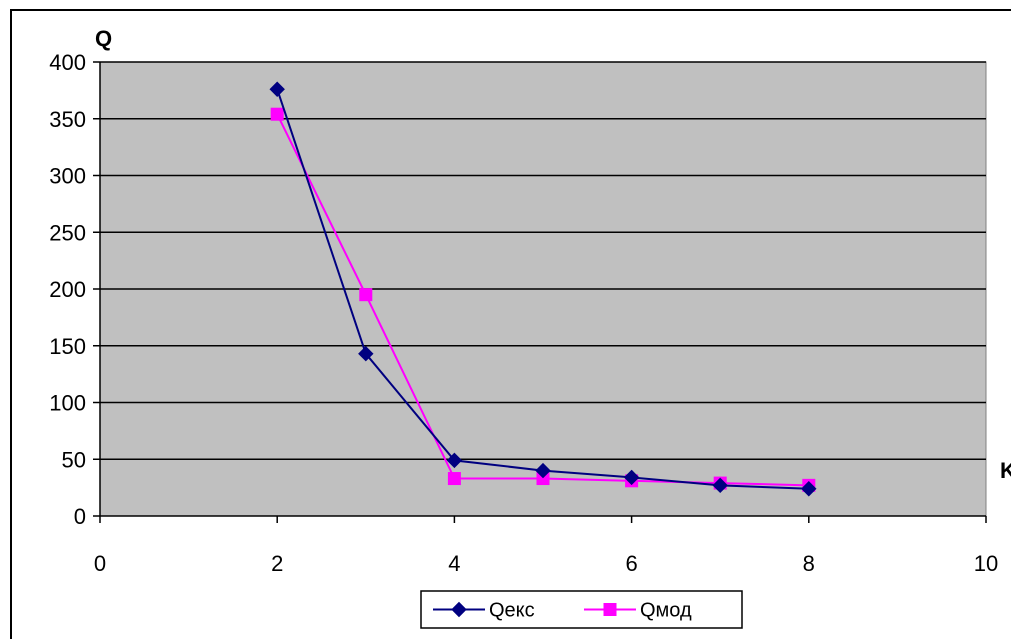 Image resolution: width=1011 pixels, height=639 pixels. I want to click on x-tick-label: 2, so click(277, 563).